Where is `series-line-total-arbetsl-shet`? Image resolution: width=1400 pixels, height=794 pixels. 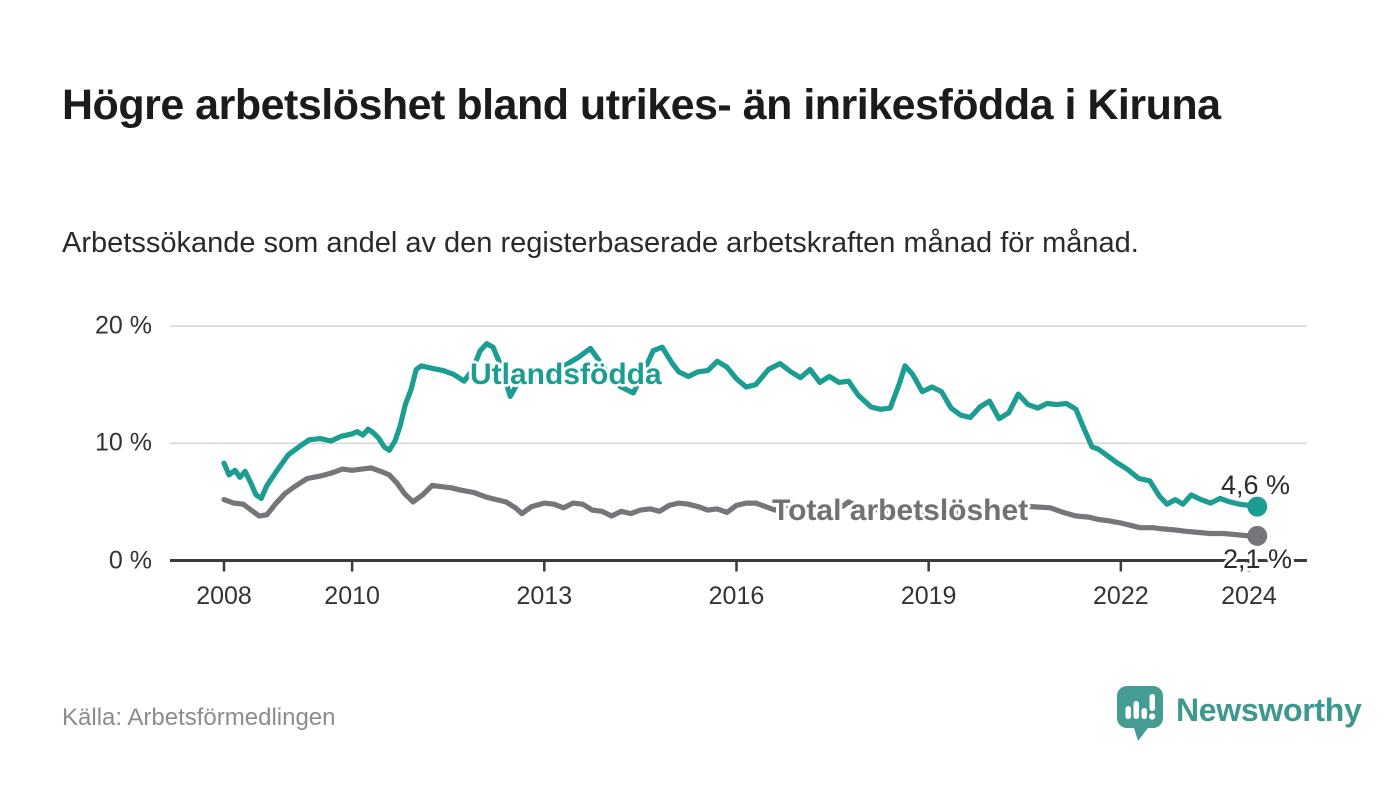
series-line-total-arbetsl-shet is located at coordinates (740, 502).